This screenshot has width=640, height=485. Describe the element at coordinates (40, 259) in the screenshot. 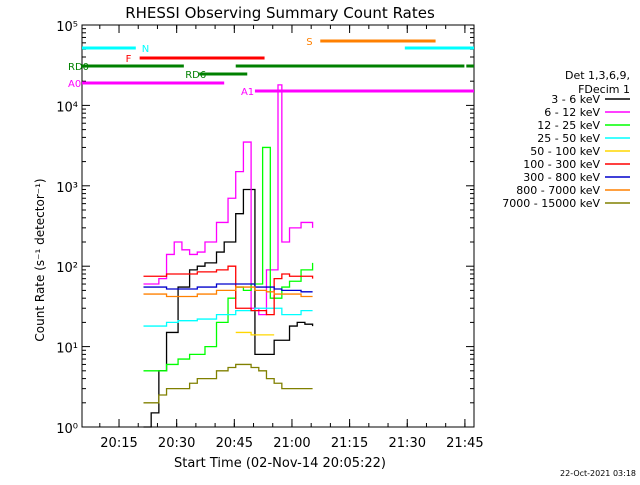

I see `y-axis-label: Count Rate (s⁻¹ detector⁻¹)` at that location.